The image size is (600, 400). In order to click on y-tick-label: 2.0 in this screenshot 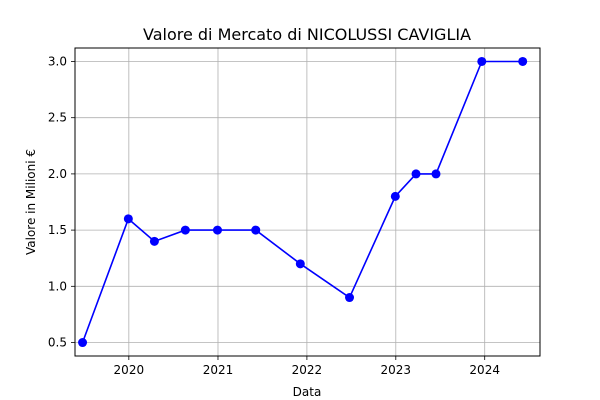, I will do `click(57, 174)`.